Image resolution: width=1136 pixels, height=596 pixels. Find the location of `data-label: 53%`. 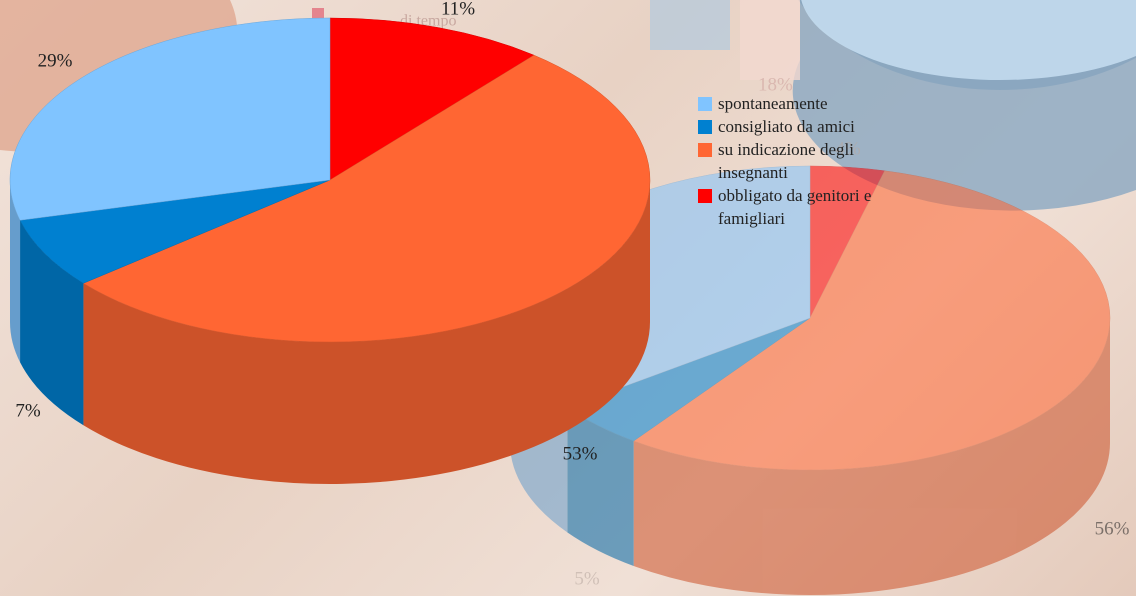

data-label: 53% is located at coordinates (580, 453).